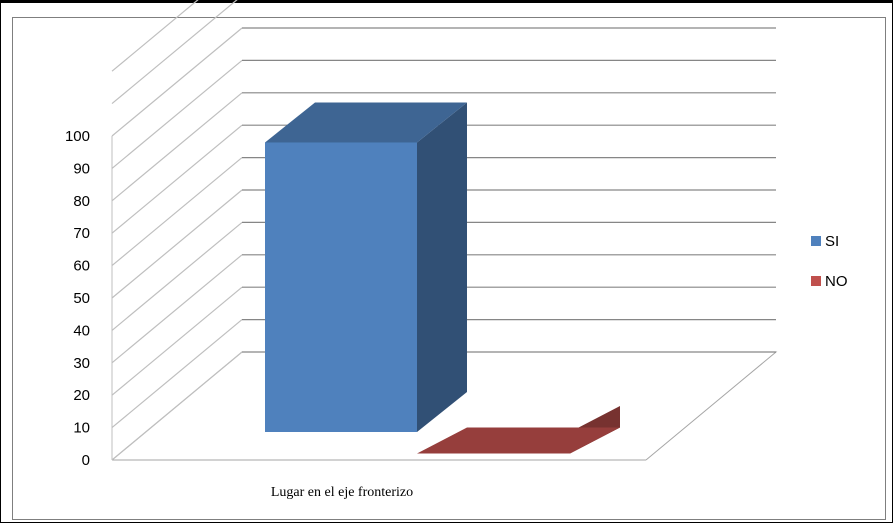 Image resolution: width=895 pixels, height=525 pixels. What do you see at coordinates (81, 395) in the screenshot?
I see `y-tick-label: 20` at bounding box center [81, 395].